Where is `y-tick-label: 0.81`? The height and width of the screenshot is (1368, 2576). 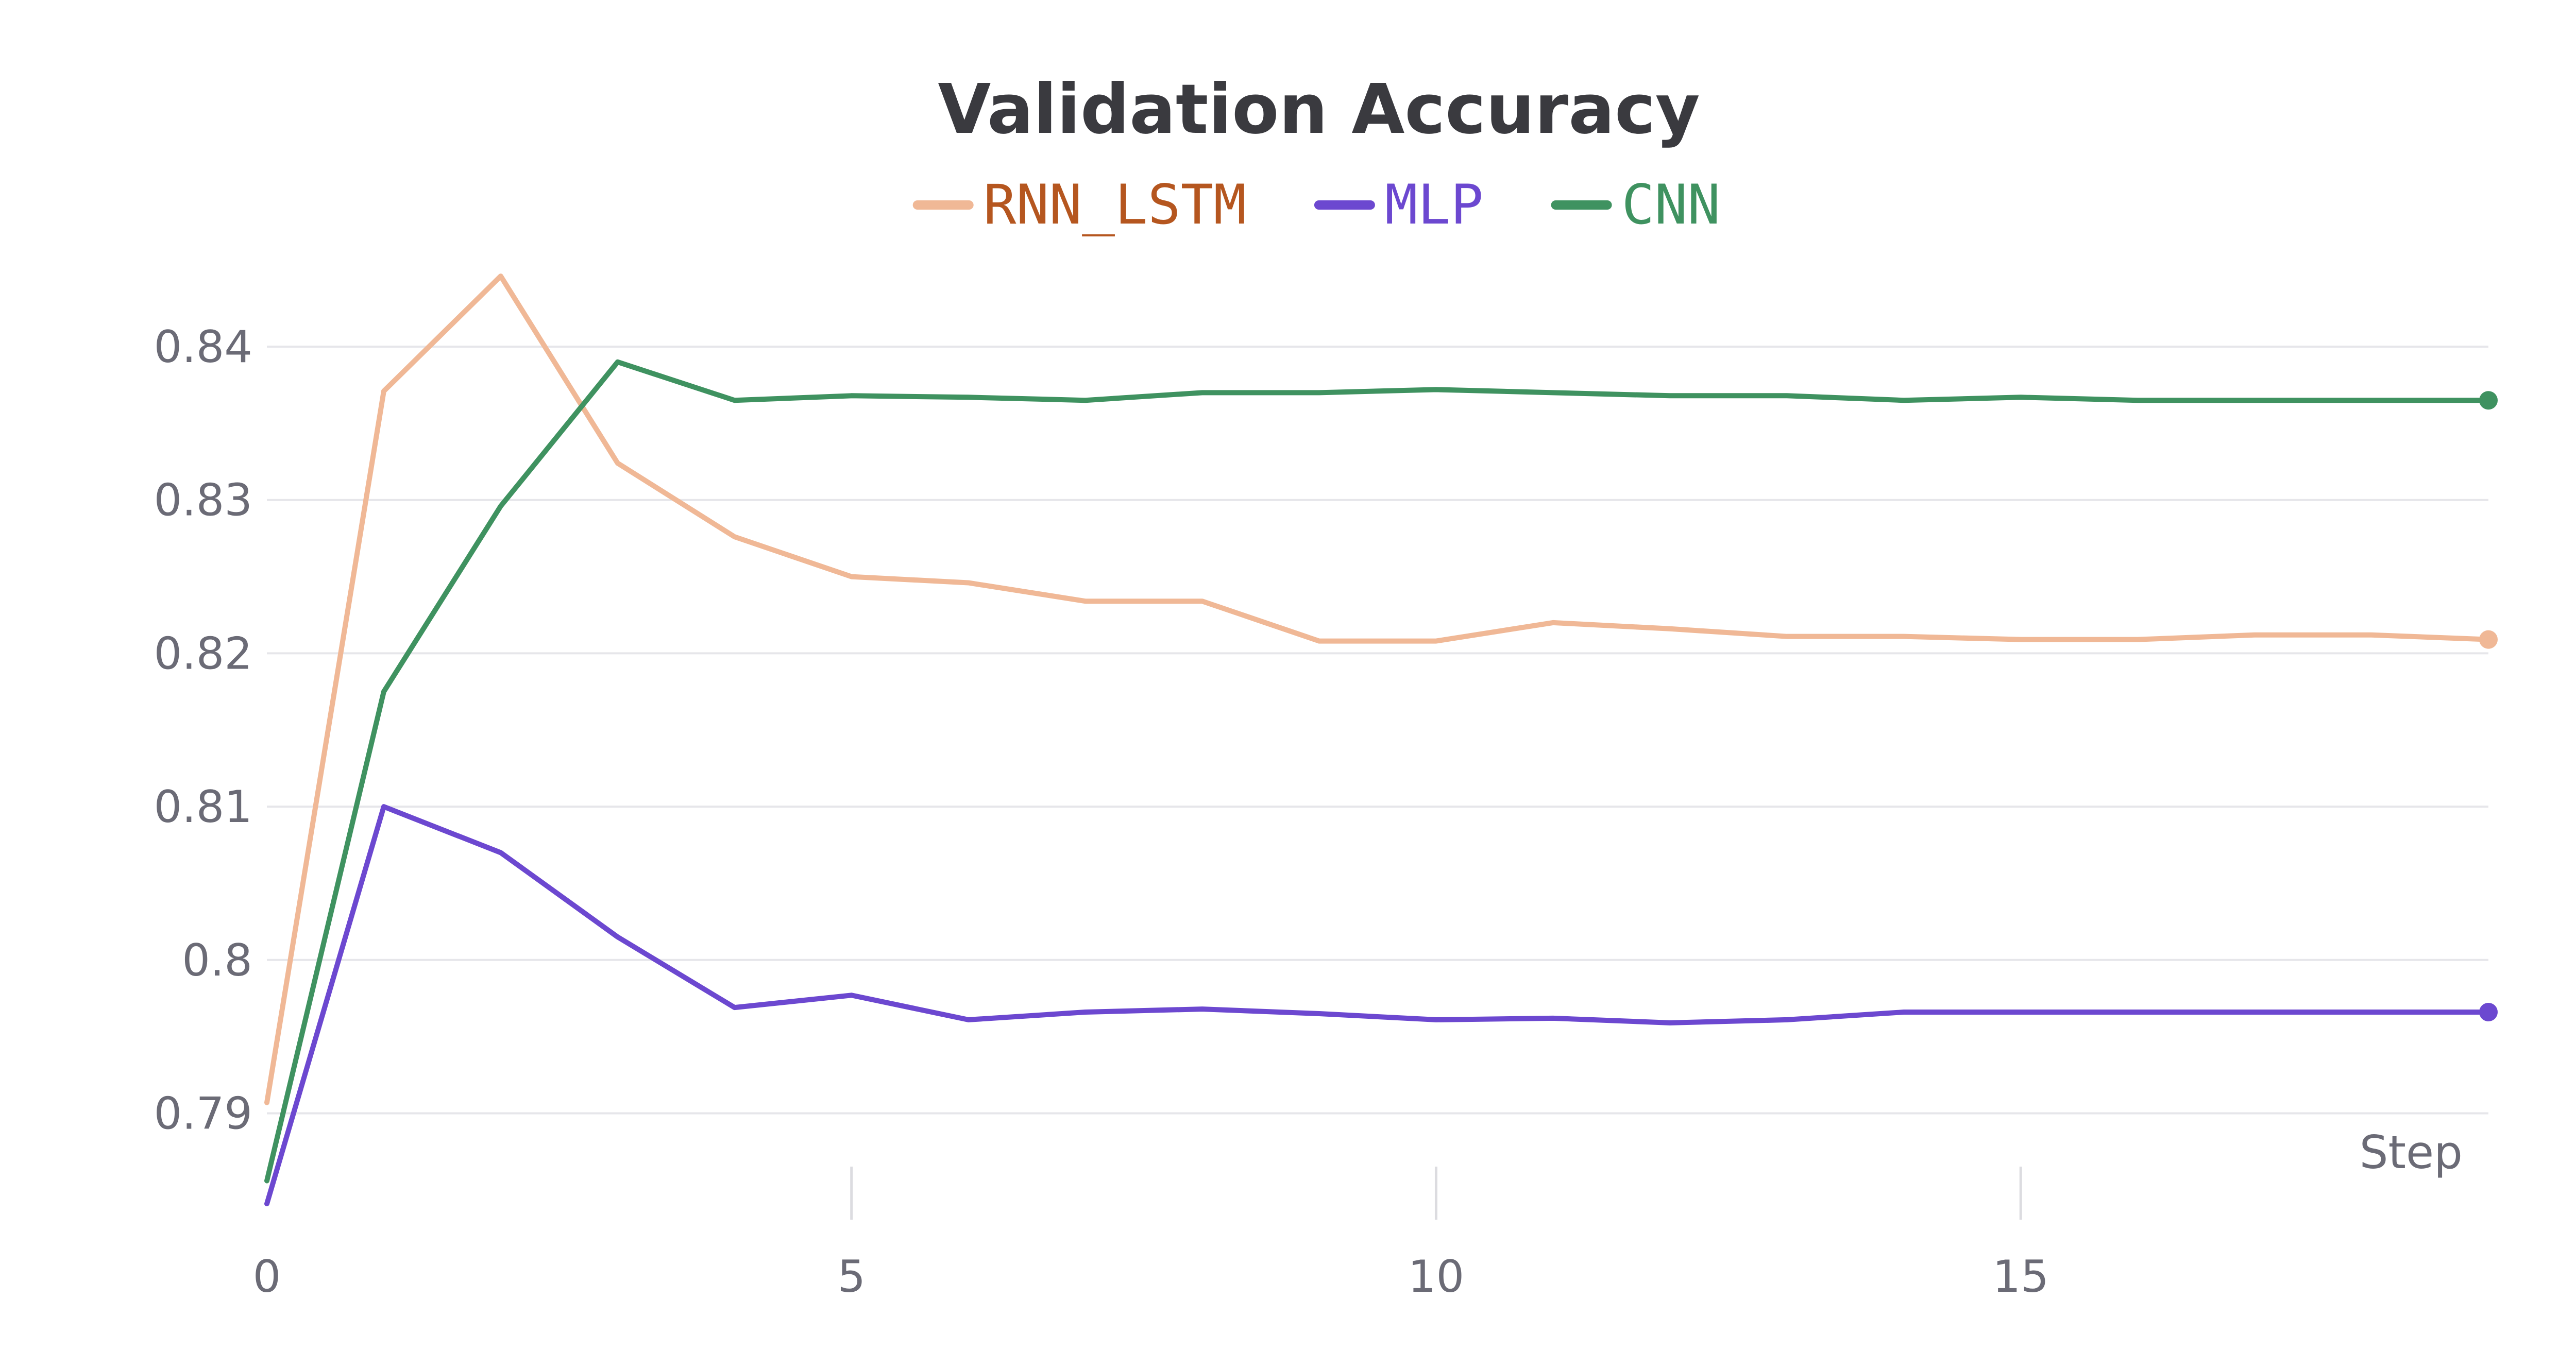
y-tick-label: 0.81 is located at coordinates (203, 807).